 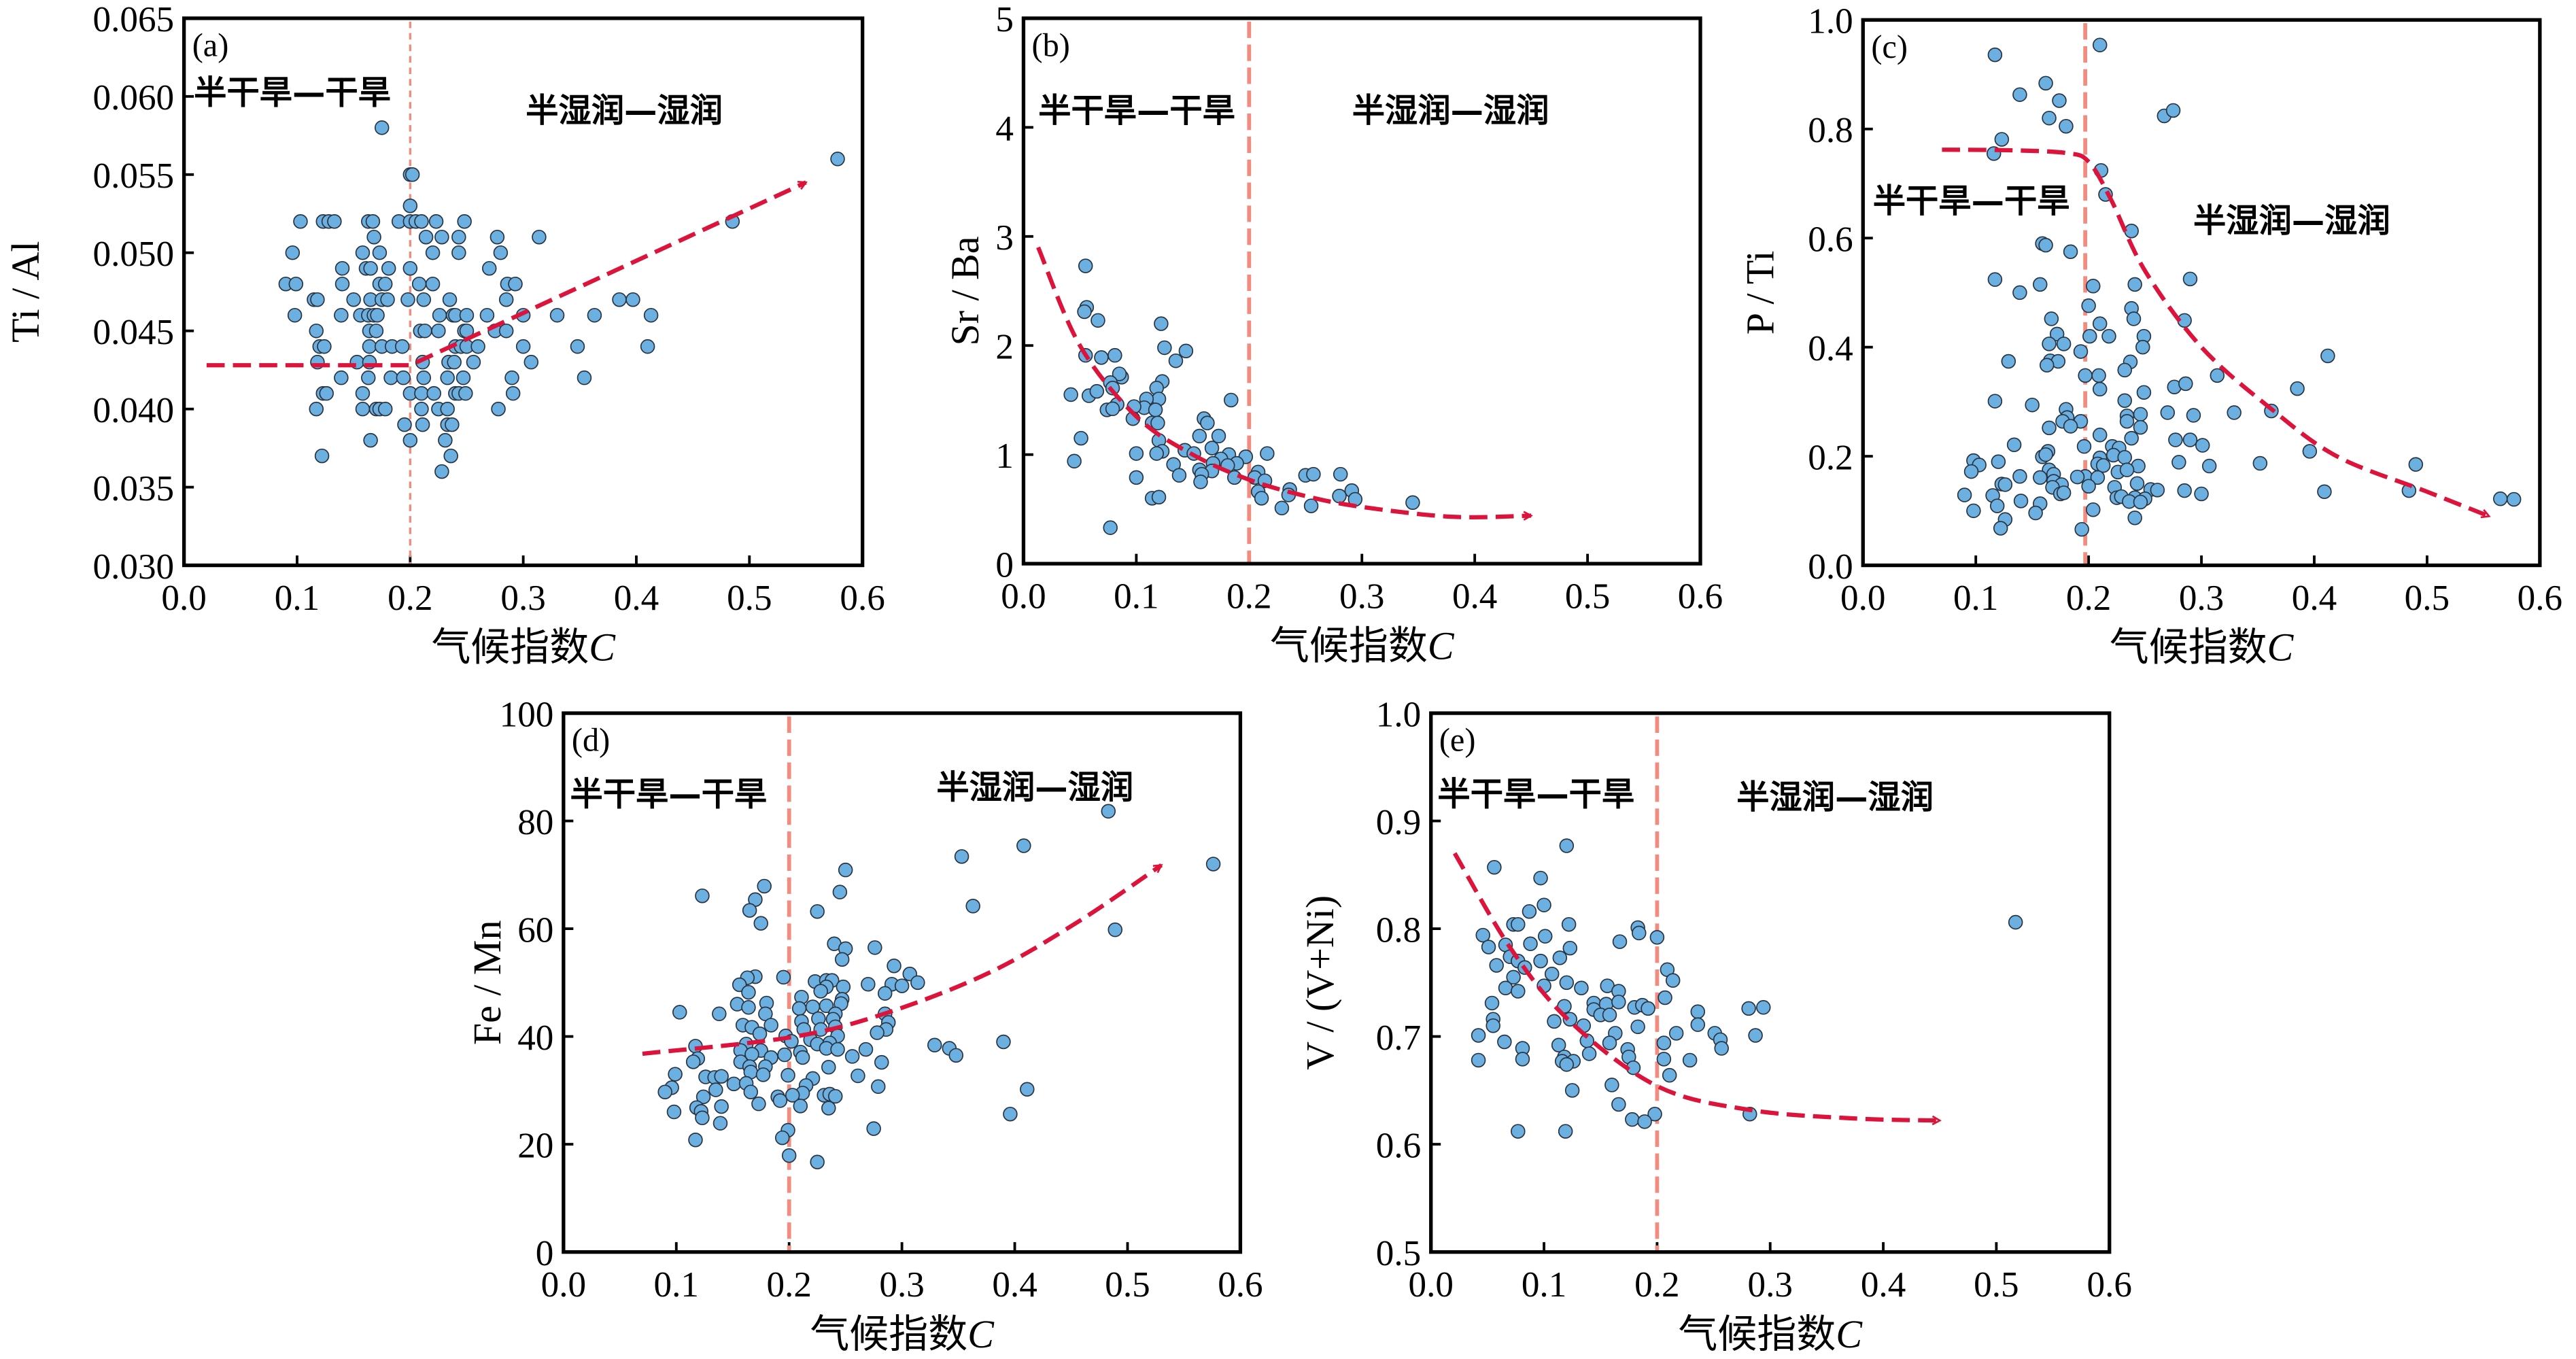 What do you see at coordinates (1850, 1334) in the screenshot?
I see `x-axis-title-variable: C` at bounding box center [1850, 1334].